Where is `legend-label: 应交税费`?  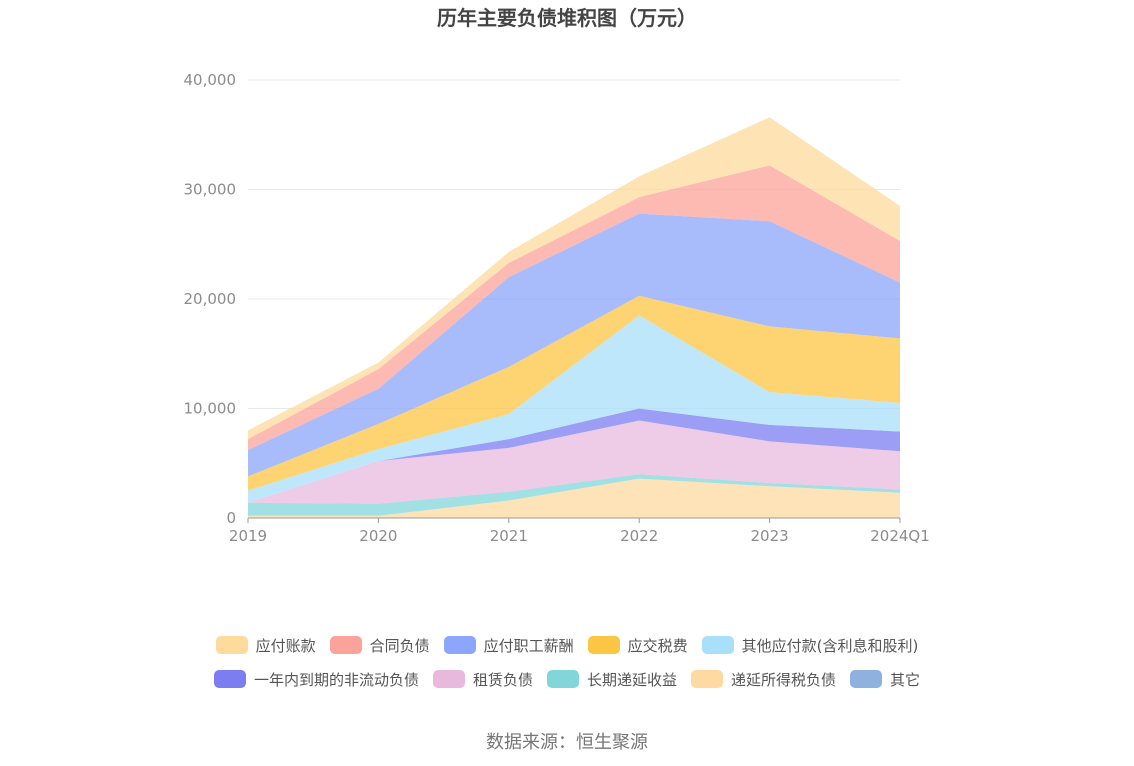 legend-label: 应交税费 is located at coordinates (657, 645).